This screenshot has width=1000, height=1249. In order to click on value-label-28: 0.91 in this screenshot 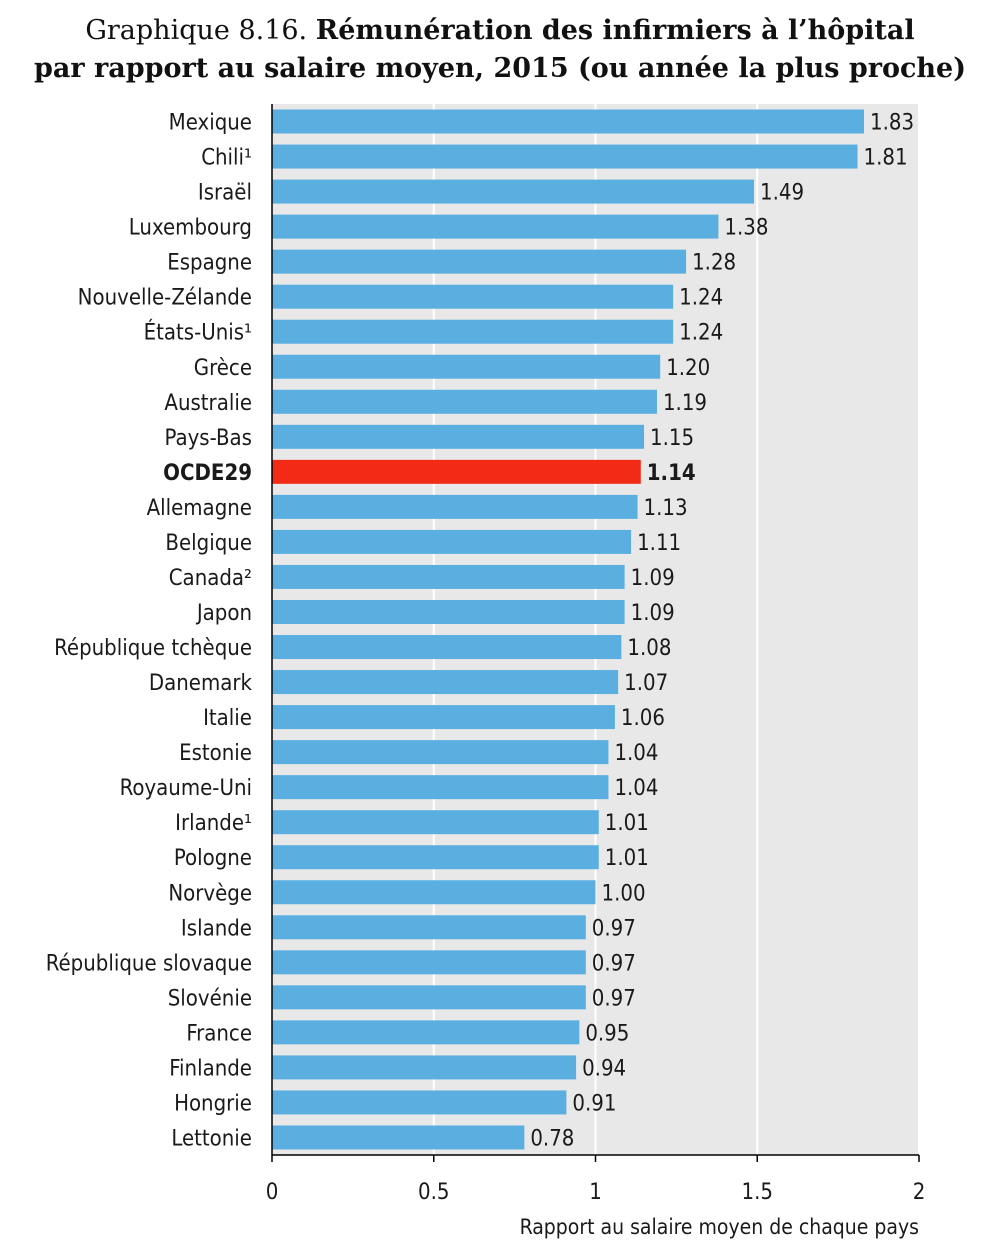, I will do `click(594, 1103)`.